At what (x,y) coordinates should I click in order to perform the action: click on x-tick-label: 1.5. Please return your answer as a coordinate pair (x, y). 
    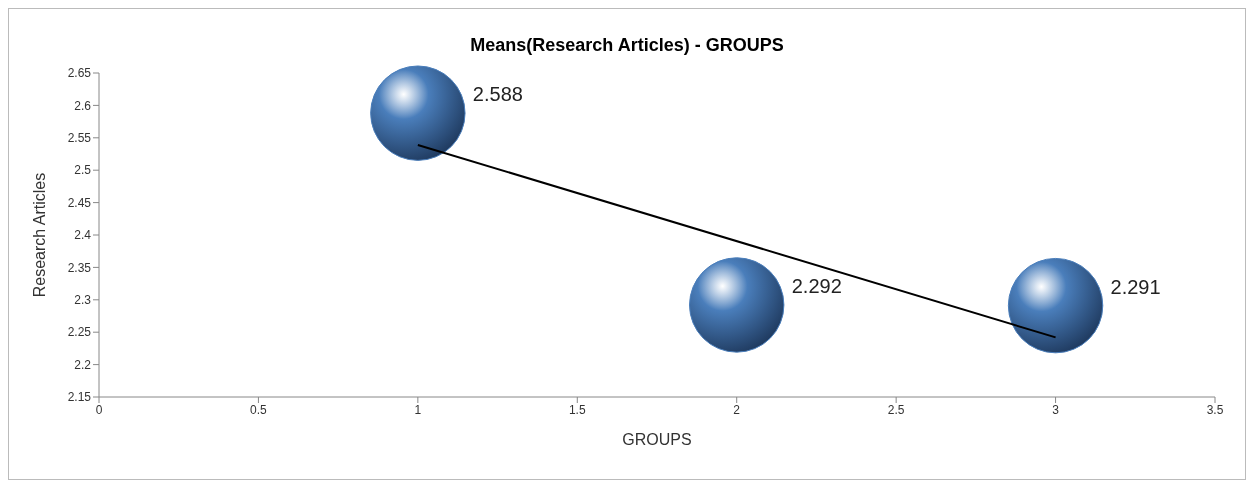
    Looking at the image, I should click on (577, 409).